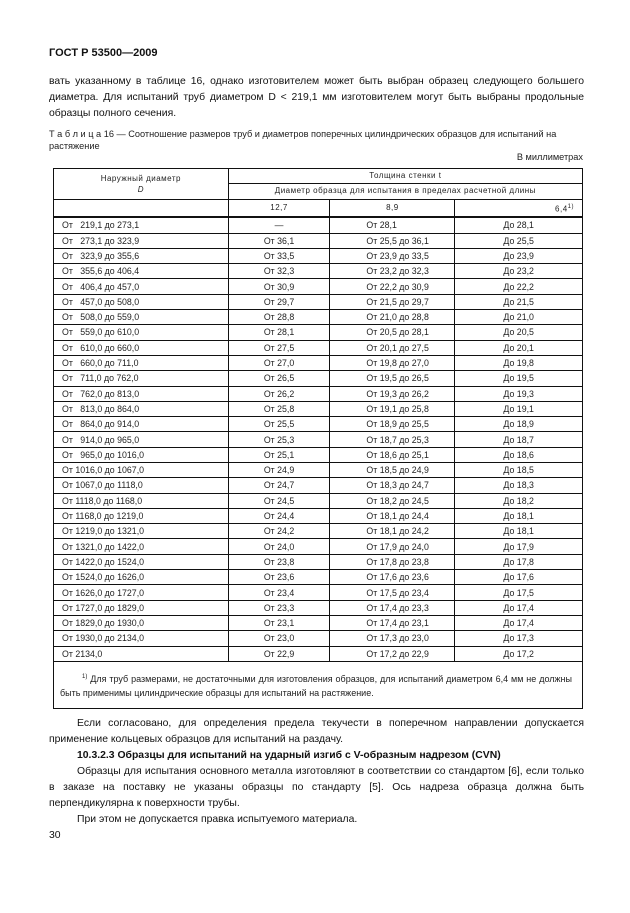  Describe the element at coordinates (392, 378) in the screenshot. I see `table-cell: От 19,5 до 26,5` at that location.